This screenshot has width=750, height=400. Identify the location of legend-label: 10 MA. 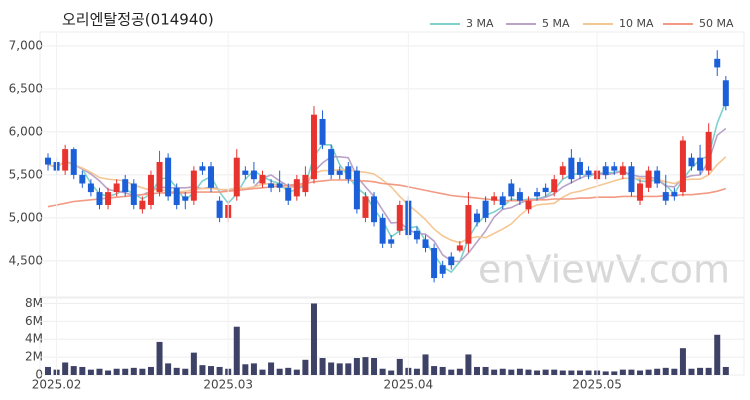
(636, 23).